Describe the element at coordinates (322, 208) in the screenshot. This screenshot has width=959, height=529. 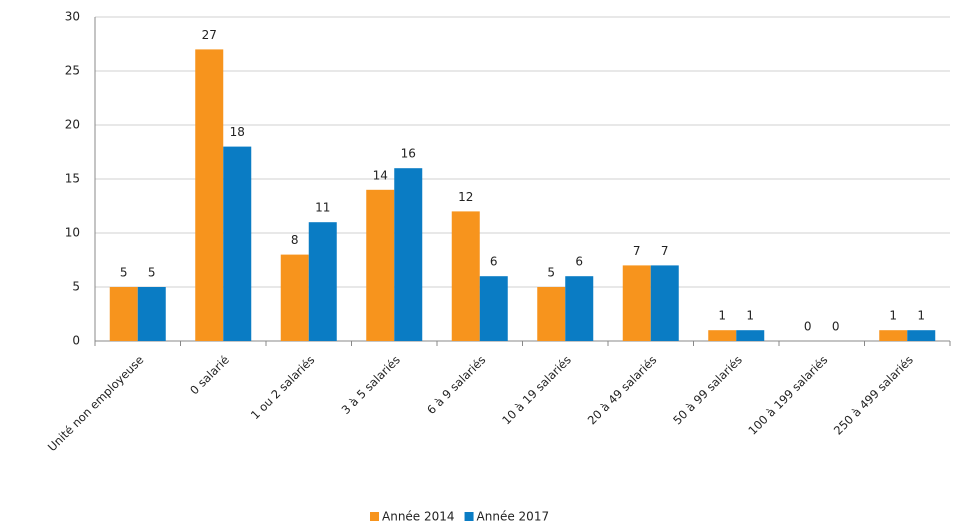
I see `data-label: 11` at that location.